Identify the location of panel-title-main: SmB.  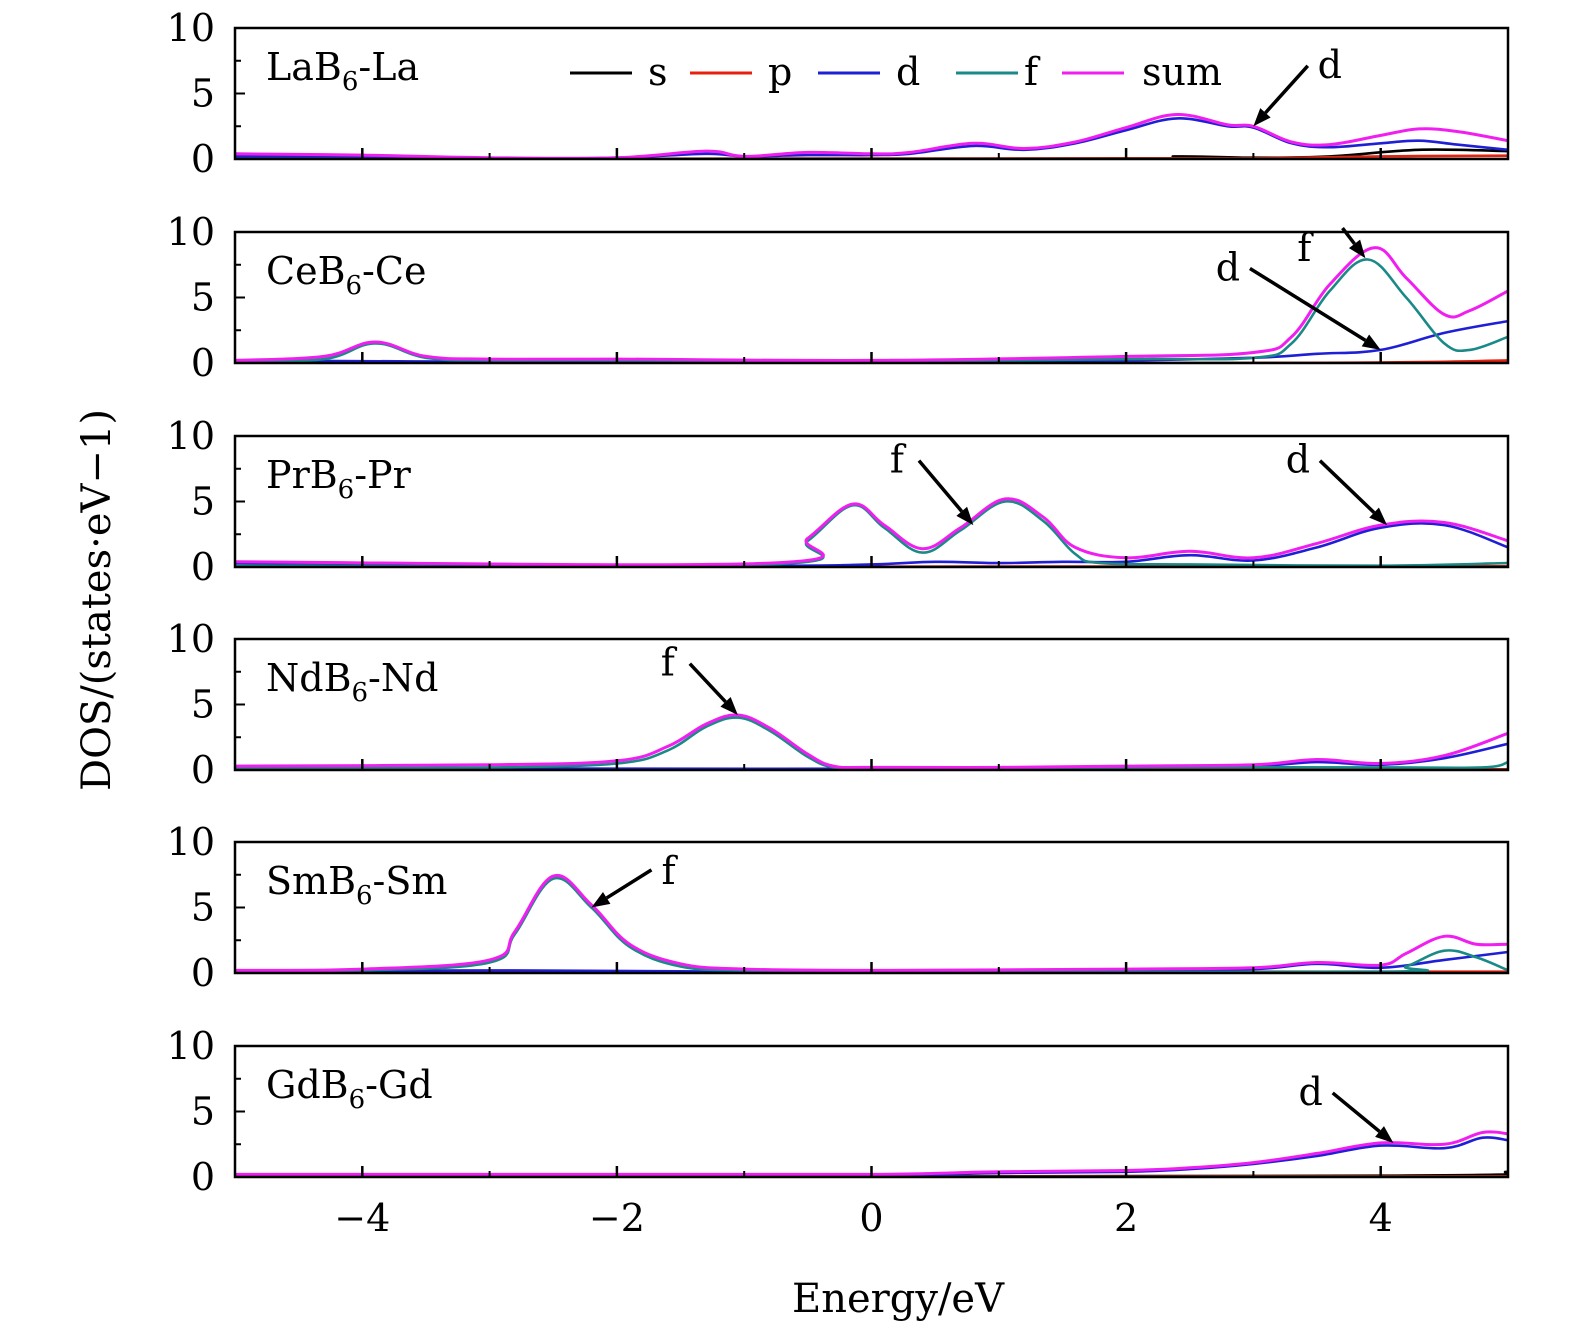
(311, 881).